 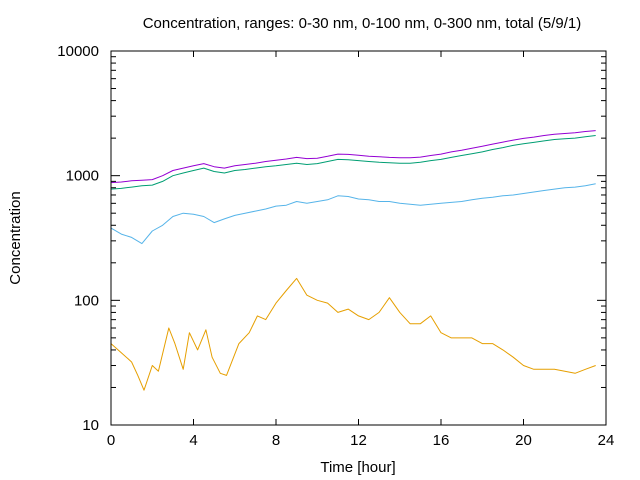 What do you see at coordinates (606, 440) in the screenshot?
I see `x-tick-label: 24` at bounding box center [606, 440].